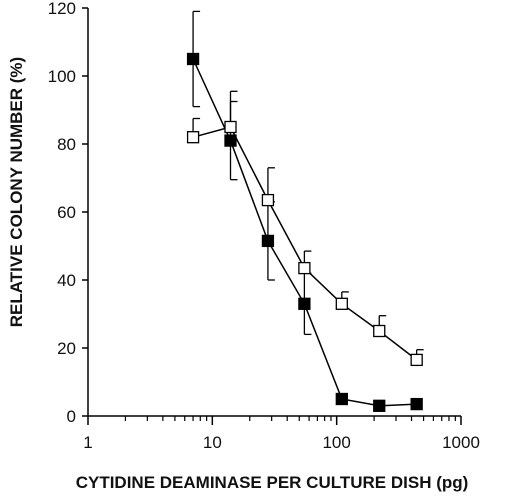 This screenshot has width=520, height=497. What do you see at coordinates (62, 76) in the screenshot?
I see `y-tick-label: 100` at bounding box center [62, 76].